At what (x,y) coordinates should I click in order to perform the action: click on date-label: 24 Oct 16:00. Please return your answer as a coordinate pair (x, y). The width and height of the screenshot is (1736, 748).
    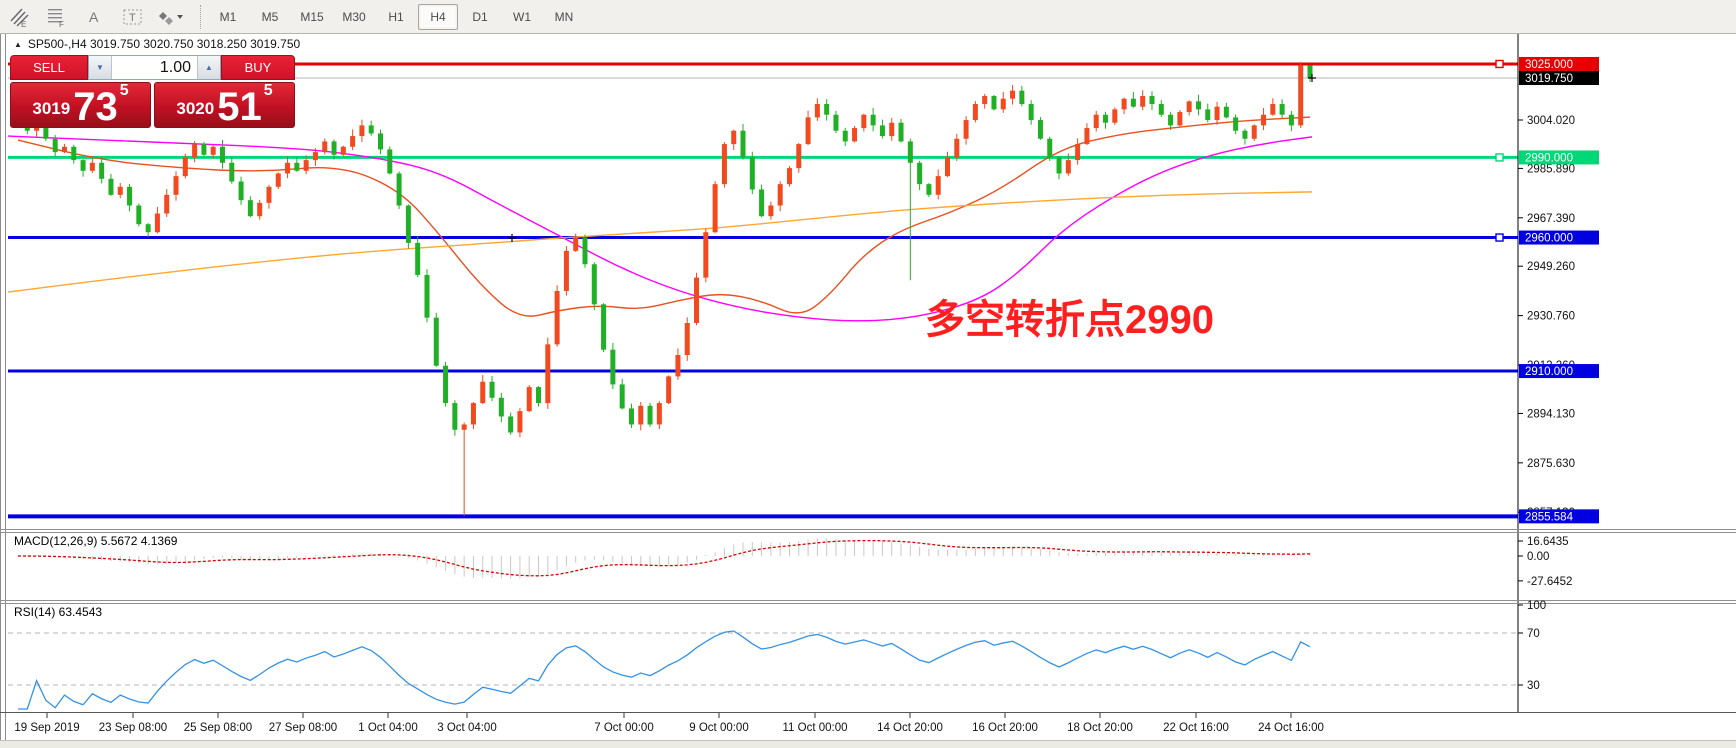
    Looking at the image, I should click on (1291, 728).